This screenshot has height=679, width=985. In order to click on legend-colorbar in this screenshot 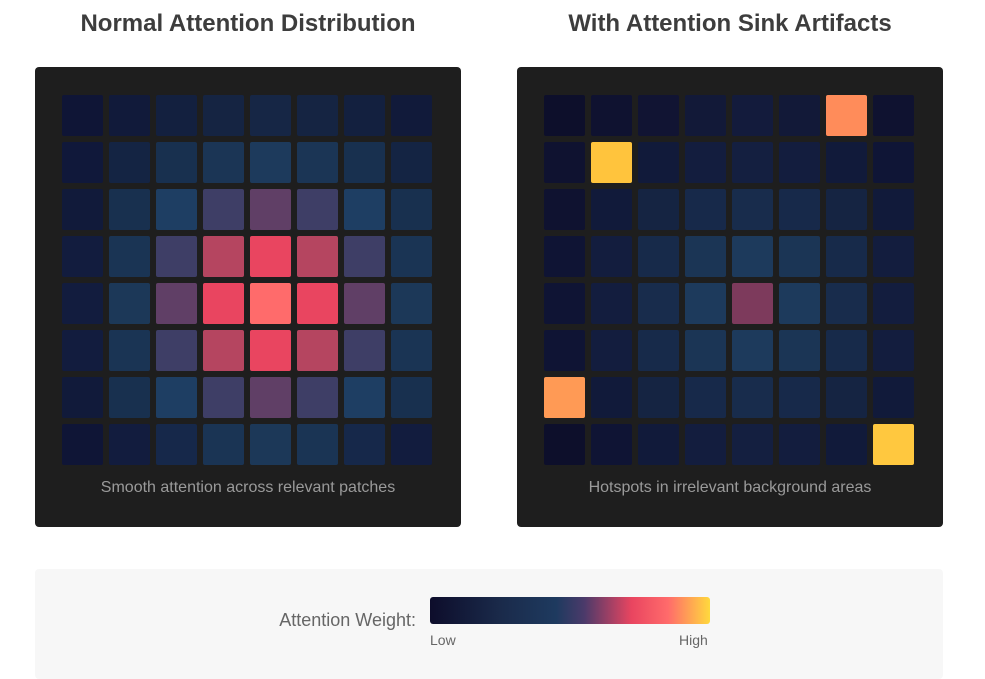, I will do `click(570, 610)`.